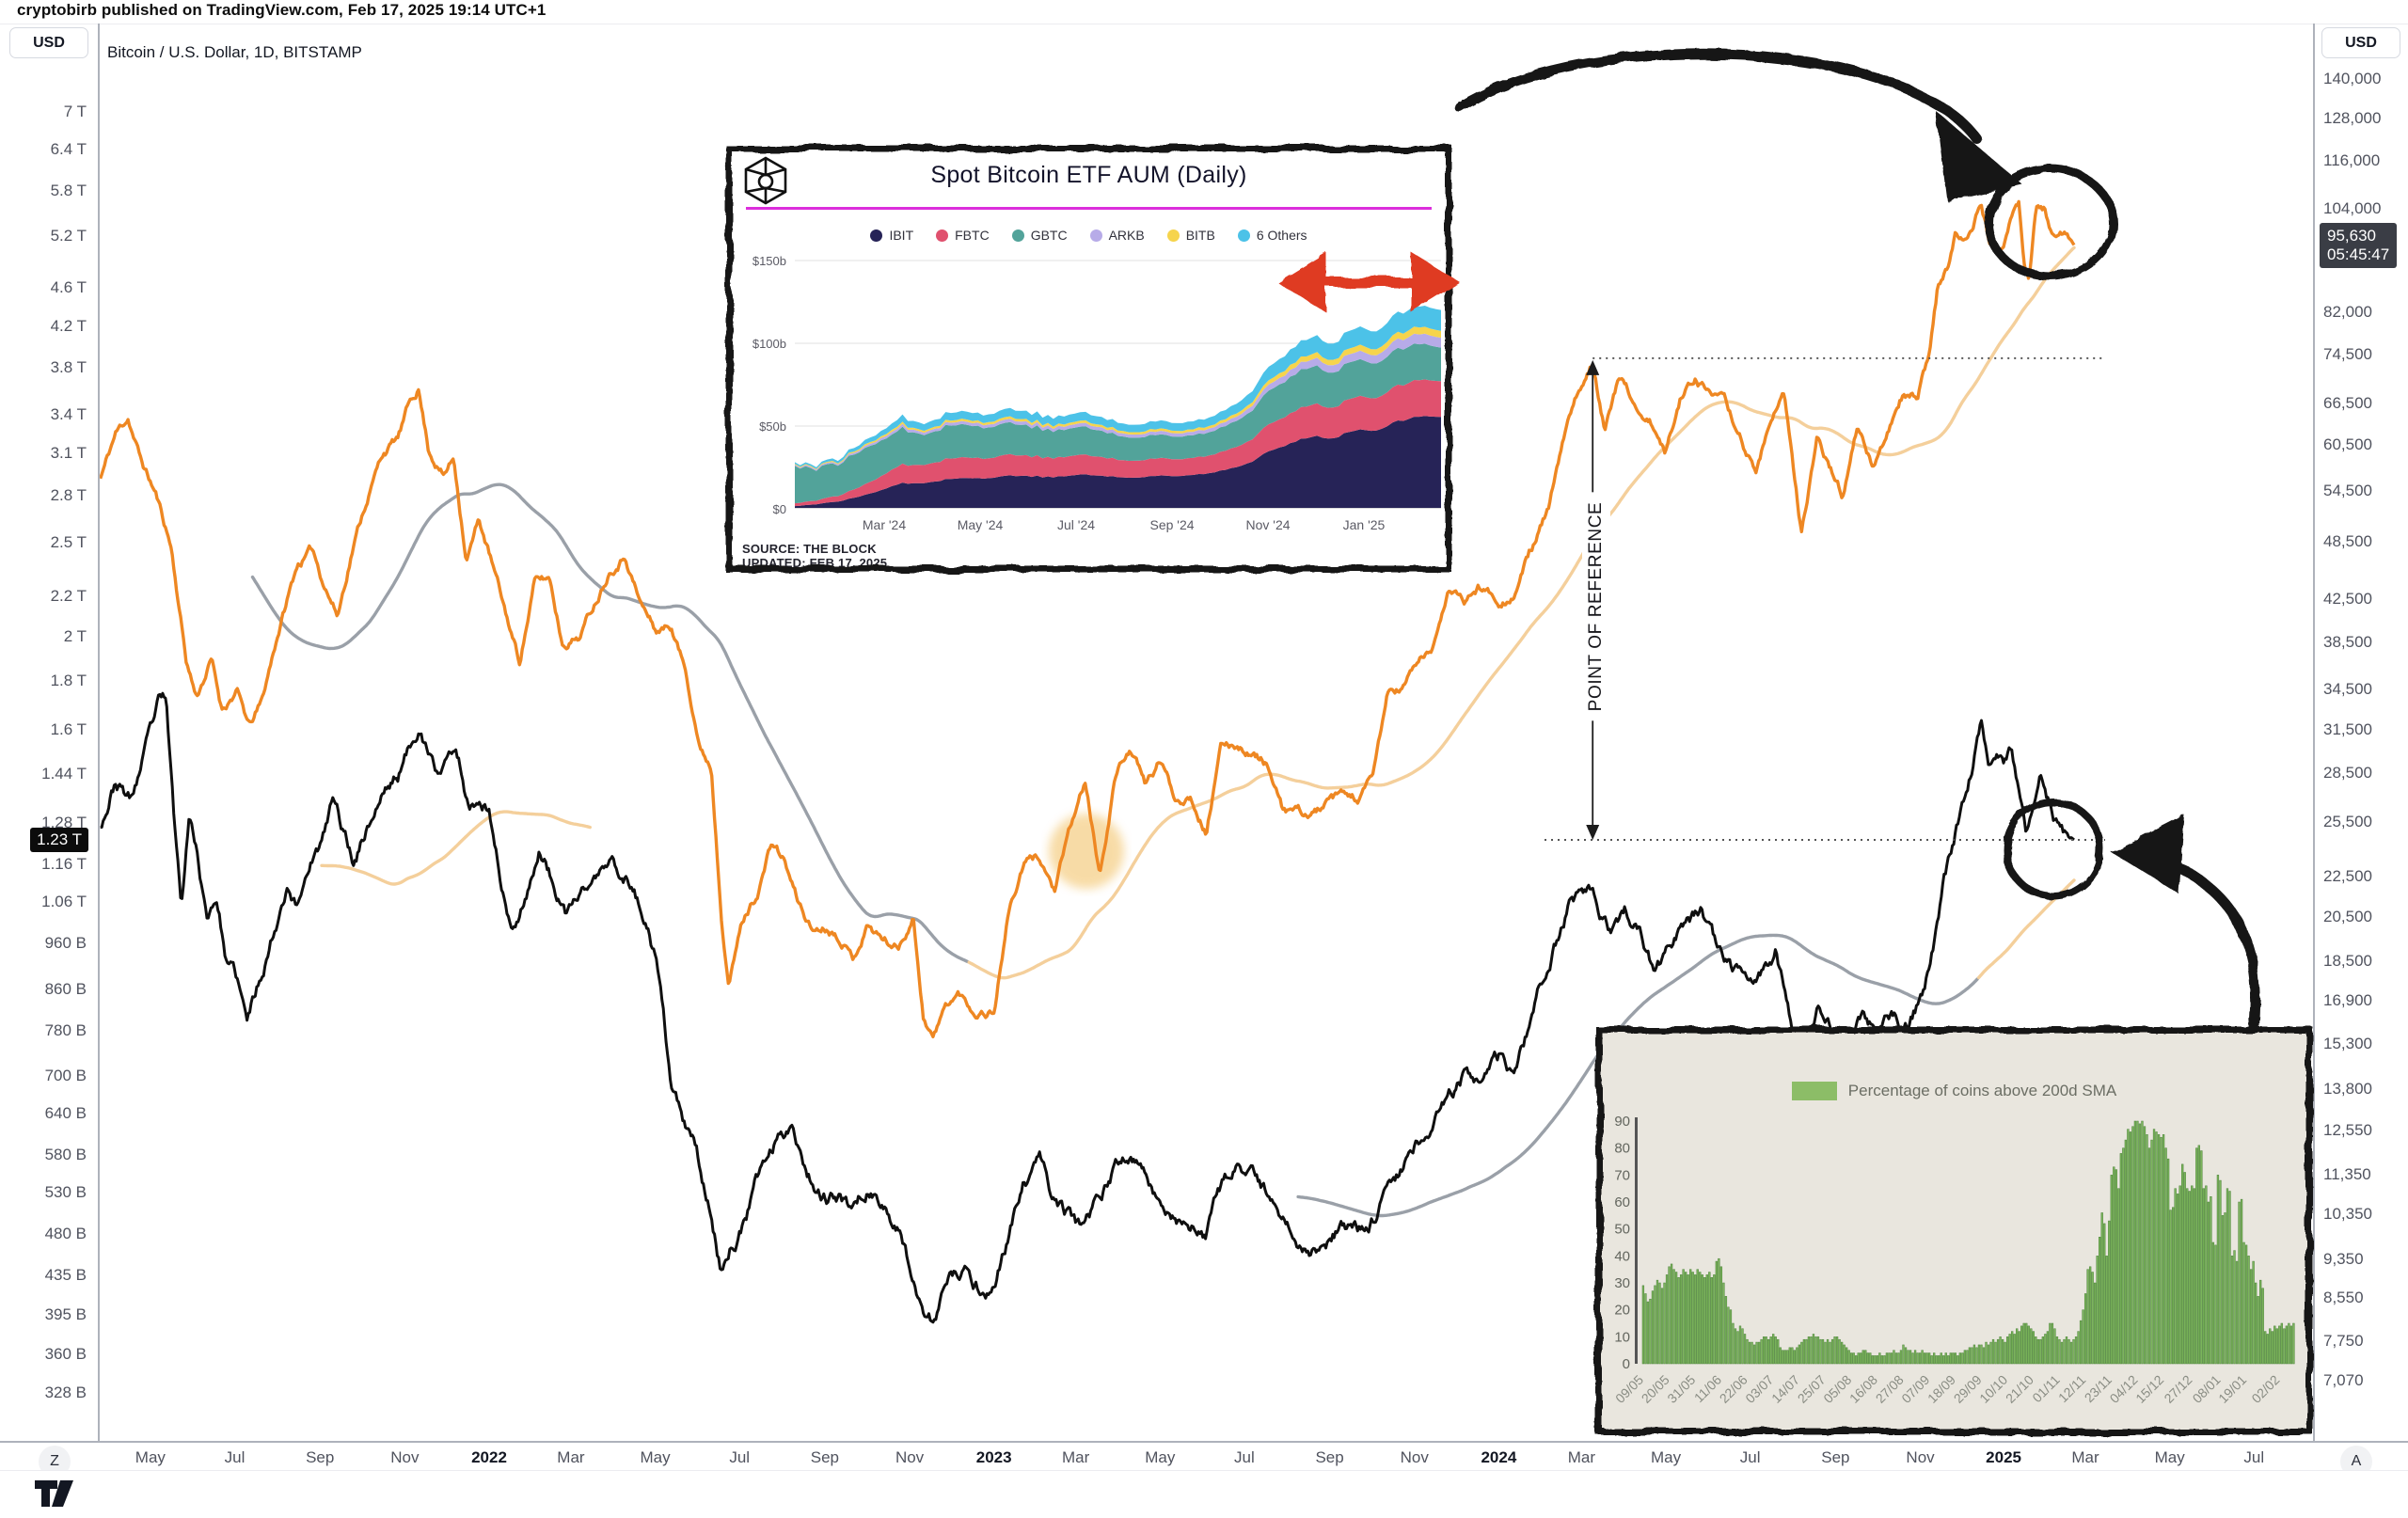 The image size is (2408, 1518). I want to click on moving-average-line, so click(2026, 929).